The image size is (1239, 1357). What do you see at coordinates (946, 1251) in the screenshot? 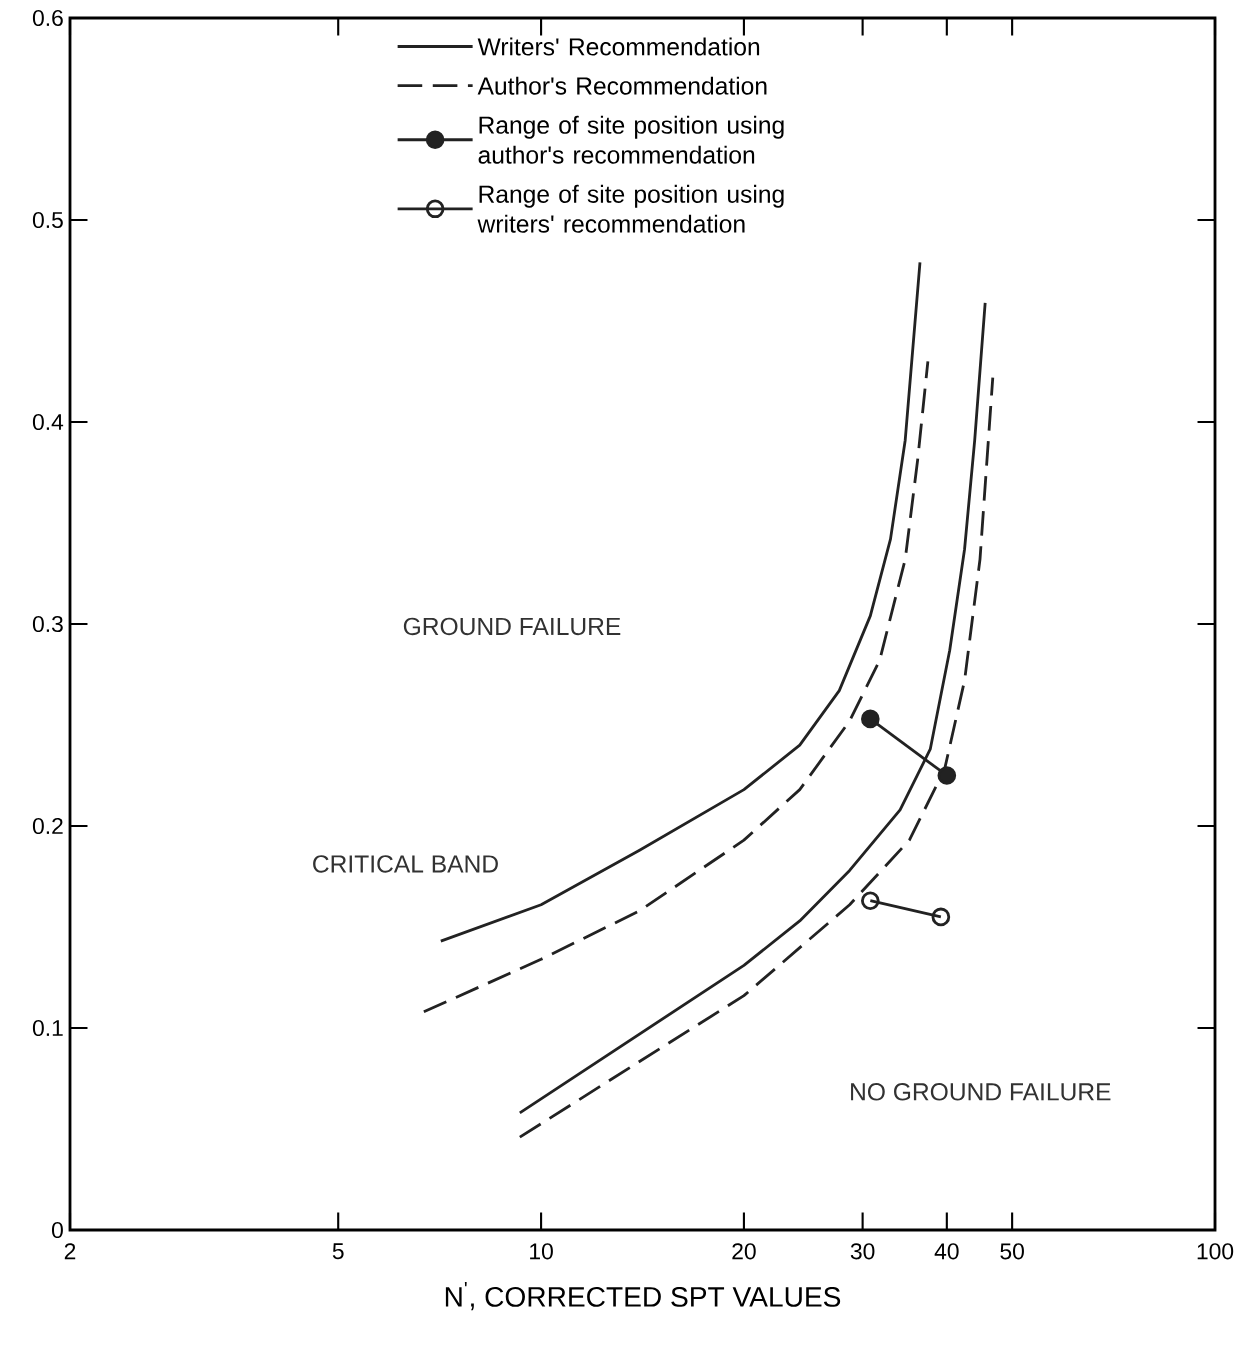
I see `x-tick-label: 40` at bounding box center [946, 1251].